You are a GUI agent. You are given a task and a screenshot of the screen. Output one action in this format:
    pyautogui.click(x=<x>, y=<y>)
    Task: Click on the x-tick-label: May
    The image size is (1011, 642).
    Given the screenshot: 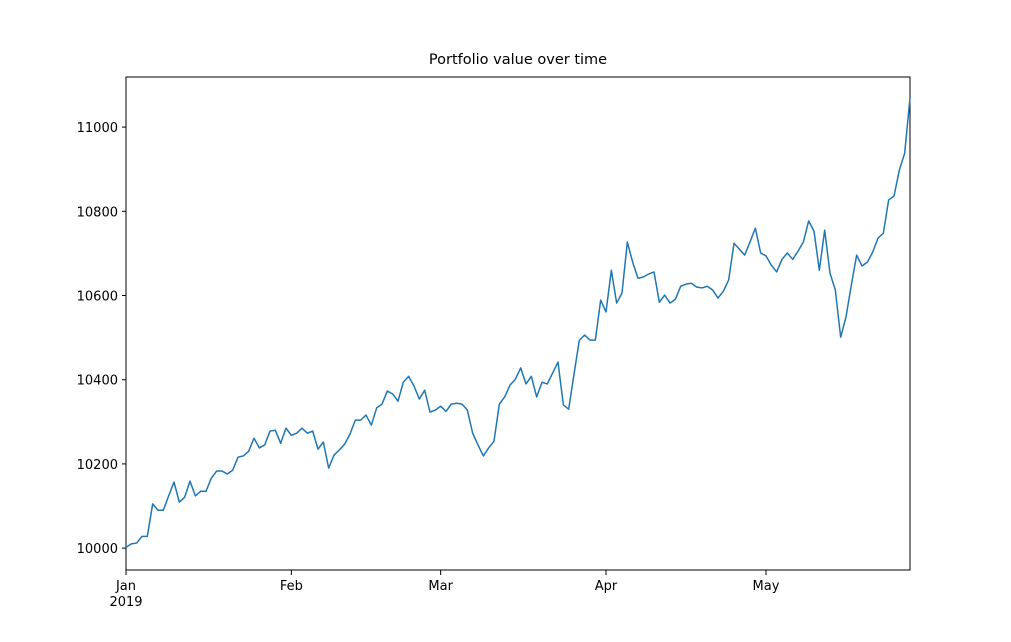 What is the action you would take?
    pyautogui.click(x=766, y=586)
    